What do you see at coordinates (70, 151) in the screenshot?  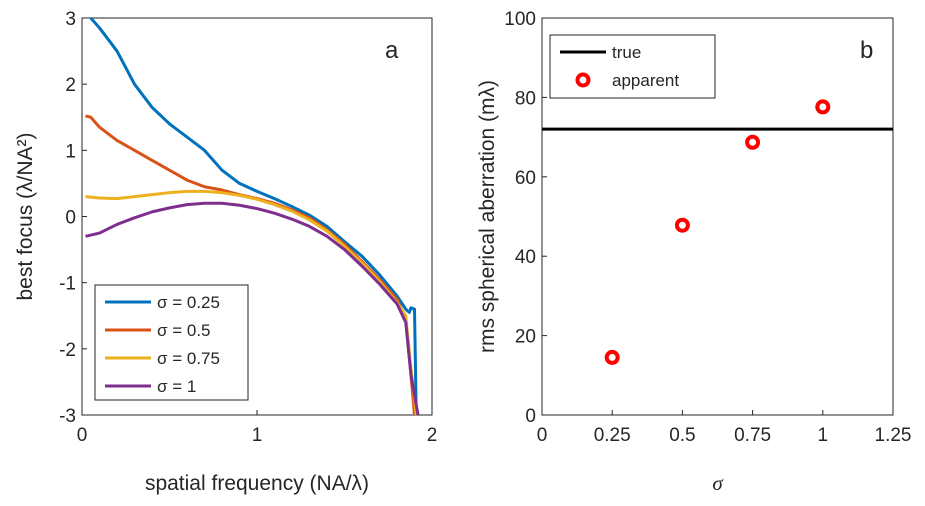 I see `y-tick-label: 1` at bounding box center [70, 151].